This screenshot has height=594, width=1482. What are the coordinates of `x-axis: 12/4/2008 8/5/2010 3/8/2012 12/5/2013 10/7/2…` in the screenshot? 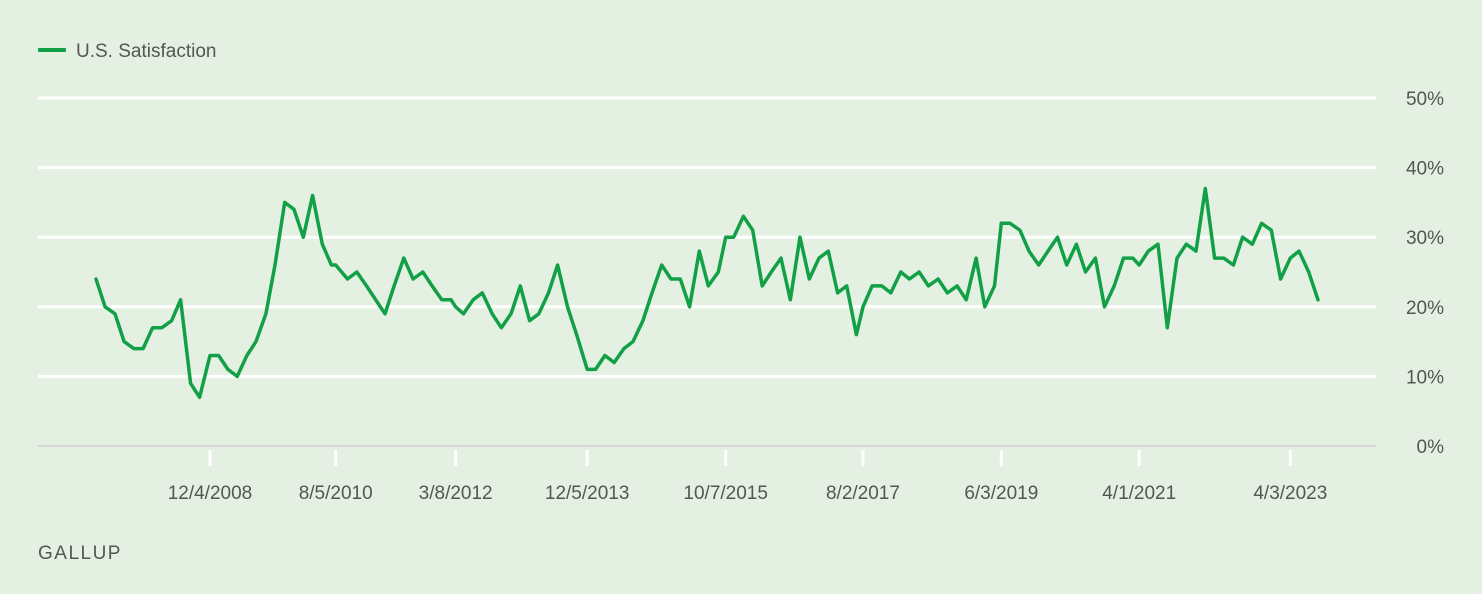 It's located at (747, 477).